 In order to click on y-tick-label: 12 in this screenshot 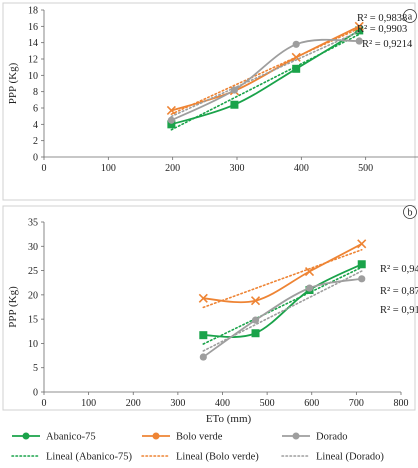, I will do `click(33, 60)`.